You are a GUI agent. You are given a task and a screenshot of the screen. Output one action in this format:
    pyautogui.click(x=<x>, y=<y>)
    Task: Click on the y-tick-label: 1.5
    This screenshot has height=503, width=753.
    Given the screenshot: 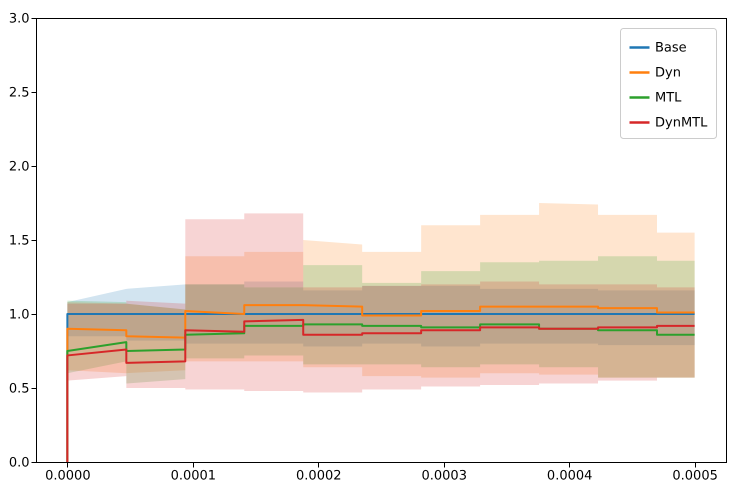 What is the action you would take?
    pyautogui.click(x=19, y=241)
    